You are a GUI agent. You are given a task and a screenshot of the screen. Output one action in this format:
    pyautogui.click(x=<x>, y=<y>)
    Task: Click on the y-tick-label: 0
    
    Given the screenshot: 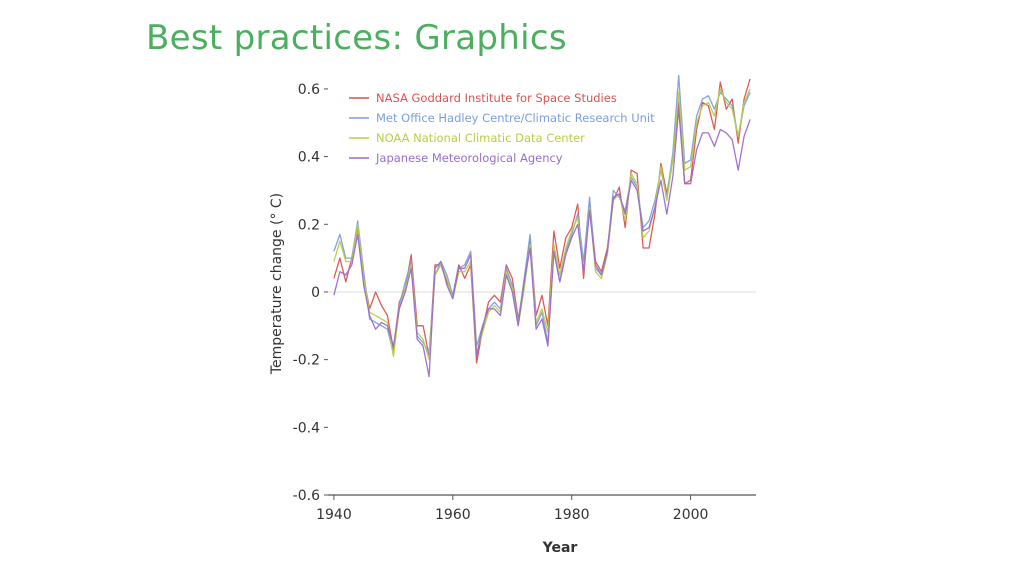 What is the action you would take?
    pyautogui.click(x=315, y=293)
    